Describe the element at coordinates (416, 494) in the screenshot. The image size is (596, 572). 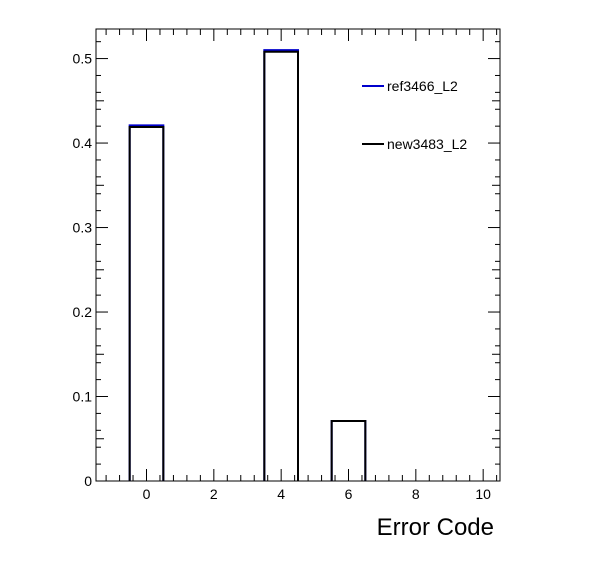
I see `x-tick-label: 8` at that location.